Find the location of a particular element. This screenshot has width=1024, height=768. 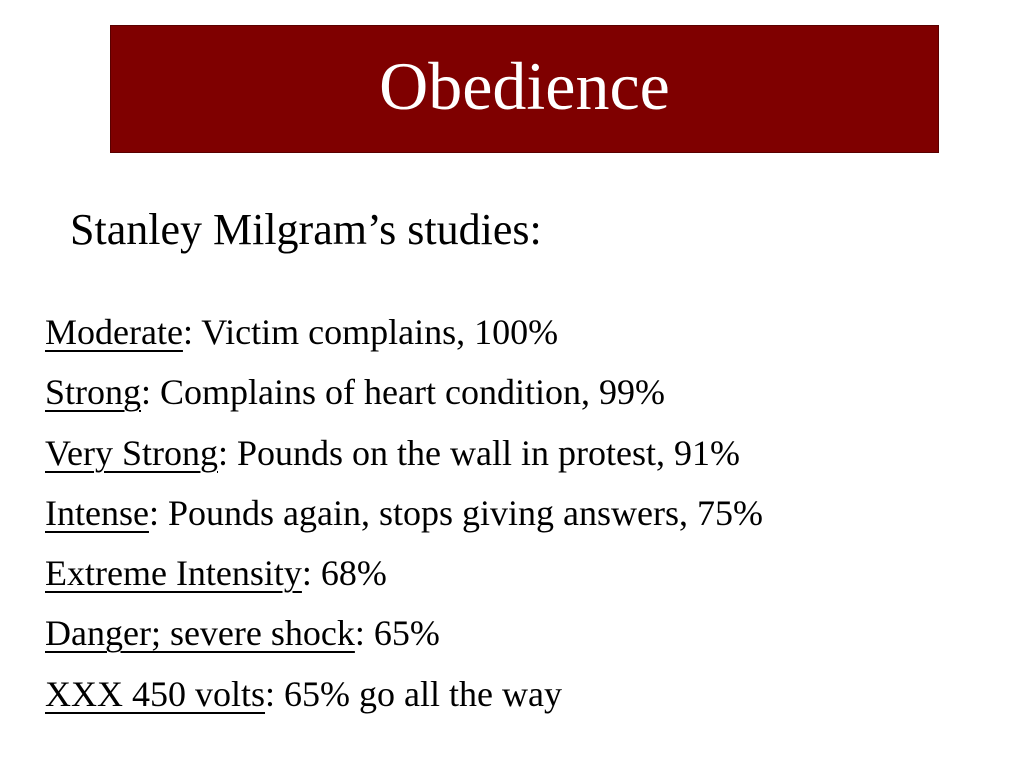

list-item: Moderate: Victim complains, 100% is located at coordinates (525, 332).